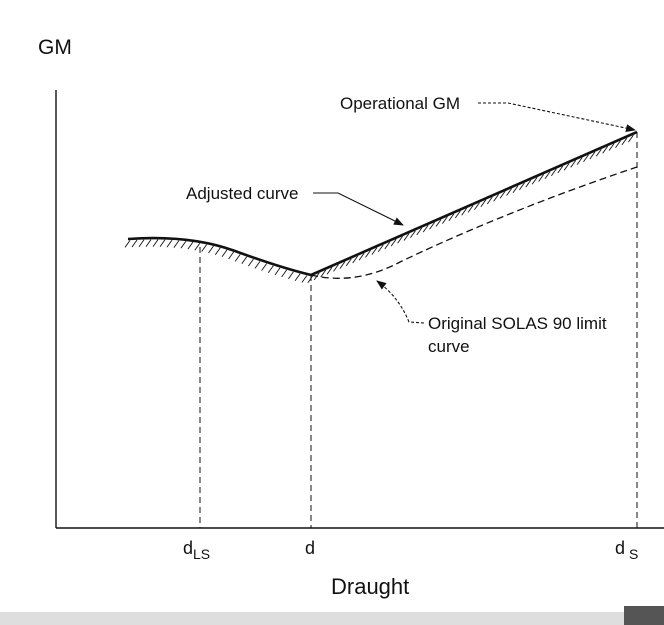 Image resolution: width=664 pixels, height=625 pixels. I want to click on scan-corner-mark, so click(644, 615).